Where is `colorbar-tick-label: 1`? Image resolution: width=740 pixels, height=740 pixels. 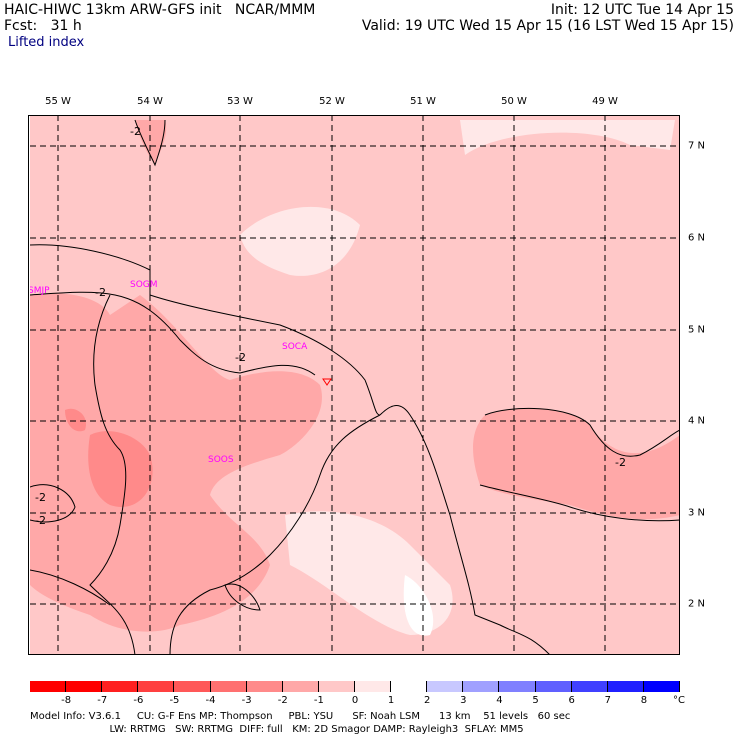 colorbar-tick-label: 1 is located at coordinates (391, 700).